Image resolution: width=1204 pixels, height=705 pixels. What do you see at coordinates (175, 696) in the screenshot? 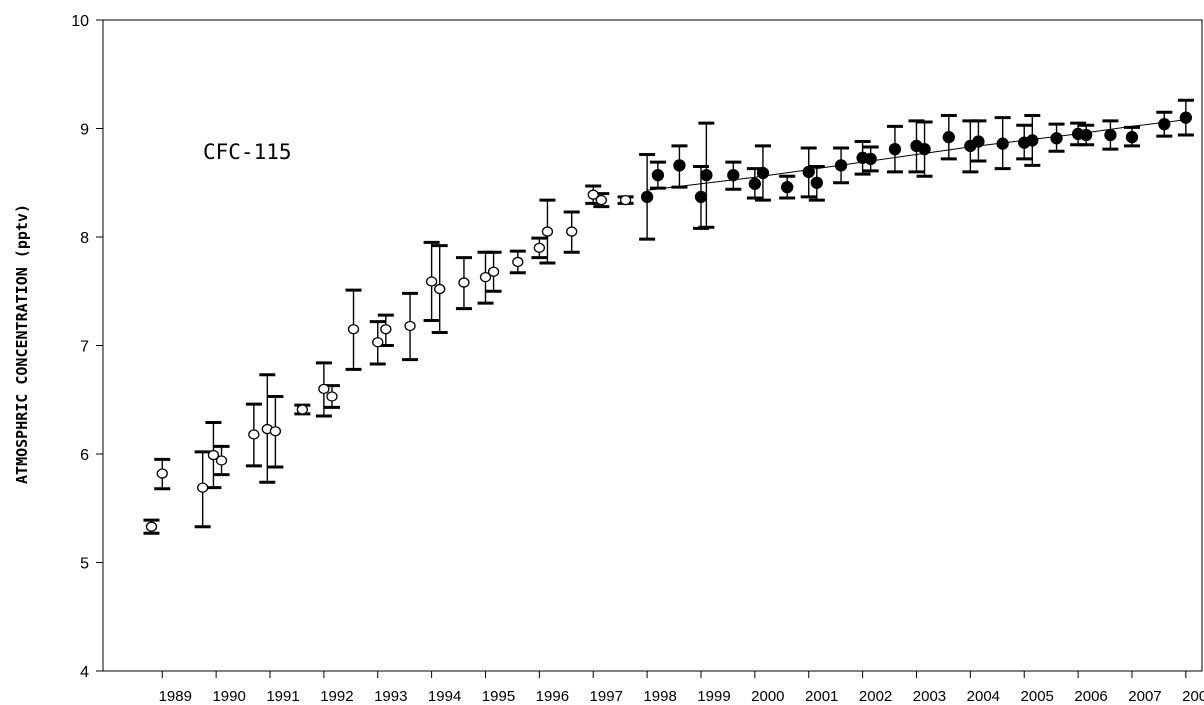
I see `x-tick-label: 1989` at bounding box center [175, 696].